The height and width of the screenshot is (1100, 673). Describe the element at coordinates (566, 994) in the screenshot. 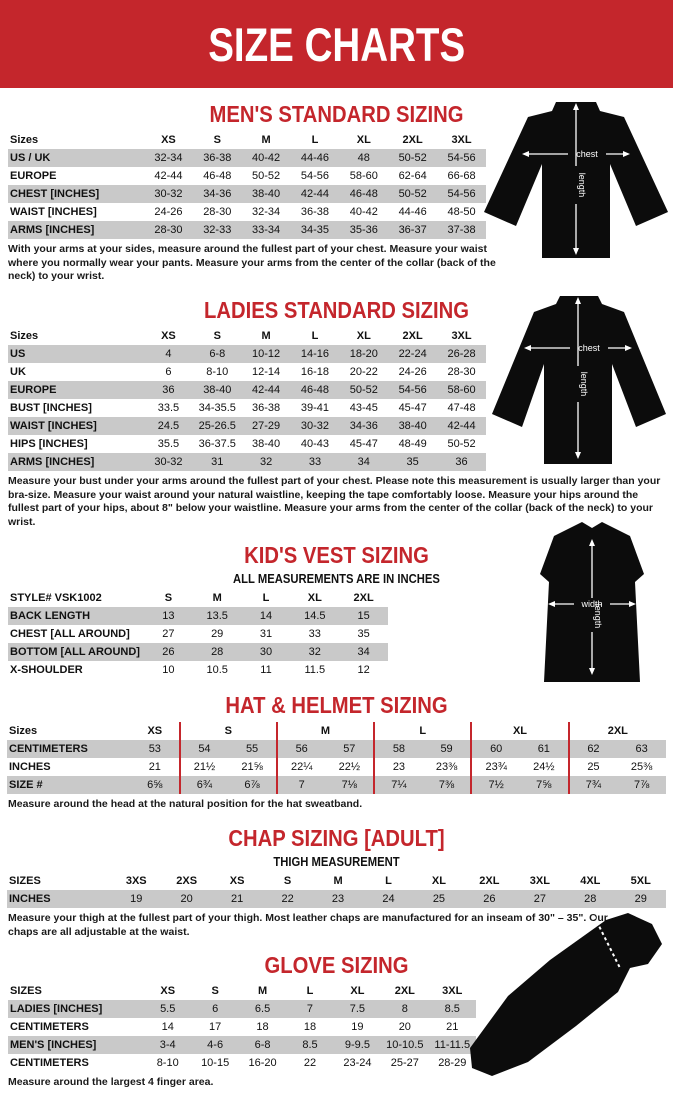

I see `glove-illustration` at that location.